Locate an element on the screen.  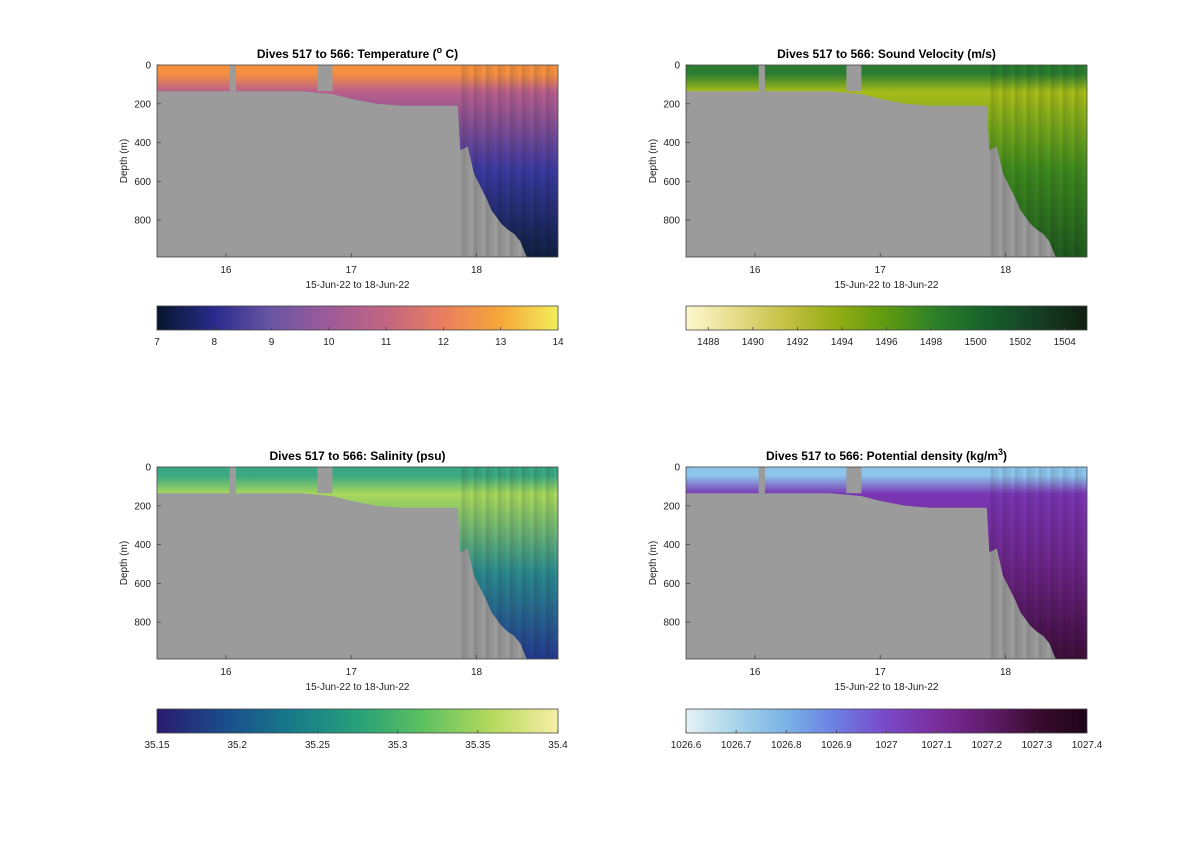
colorbar-tick-label: 9 is located at coordinates (272, 342).